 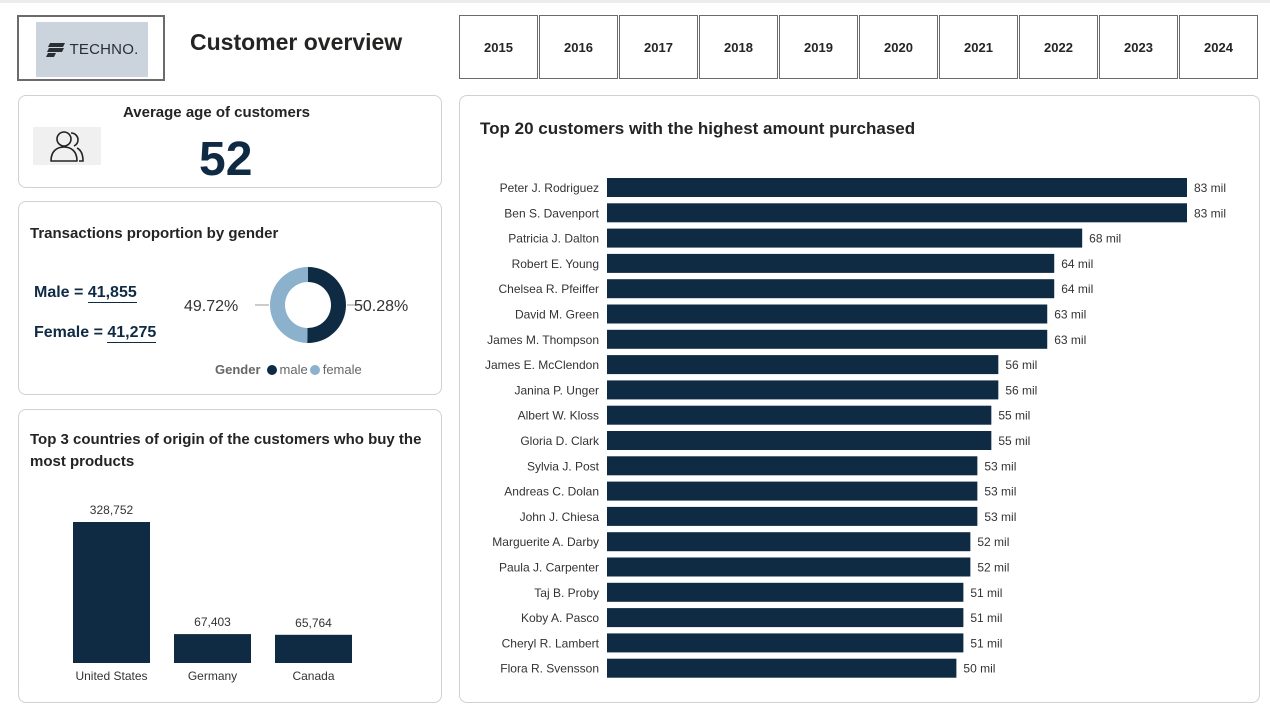 I want to click on female-stat: Female = 41,275, so click(x=95, y=333).